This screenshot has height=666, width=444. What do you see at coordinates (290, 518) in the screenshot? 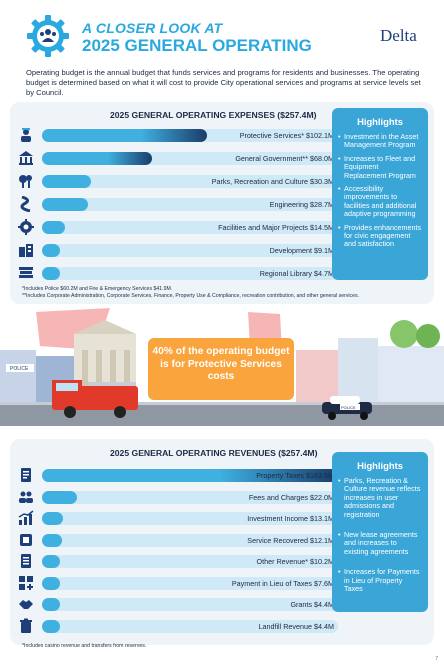
I see `revenue-bar-label: Investment Income $13.1M` at bounding box center [290, 518].